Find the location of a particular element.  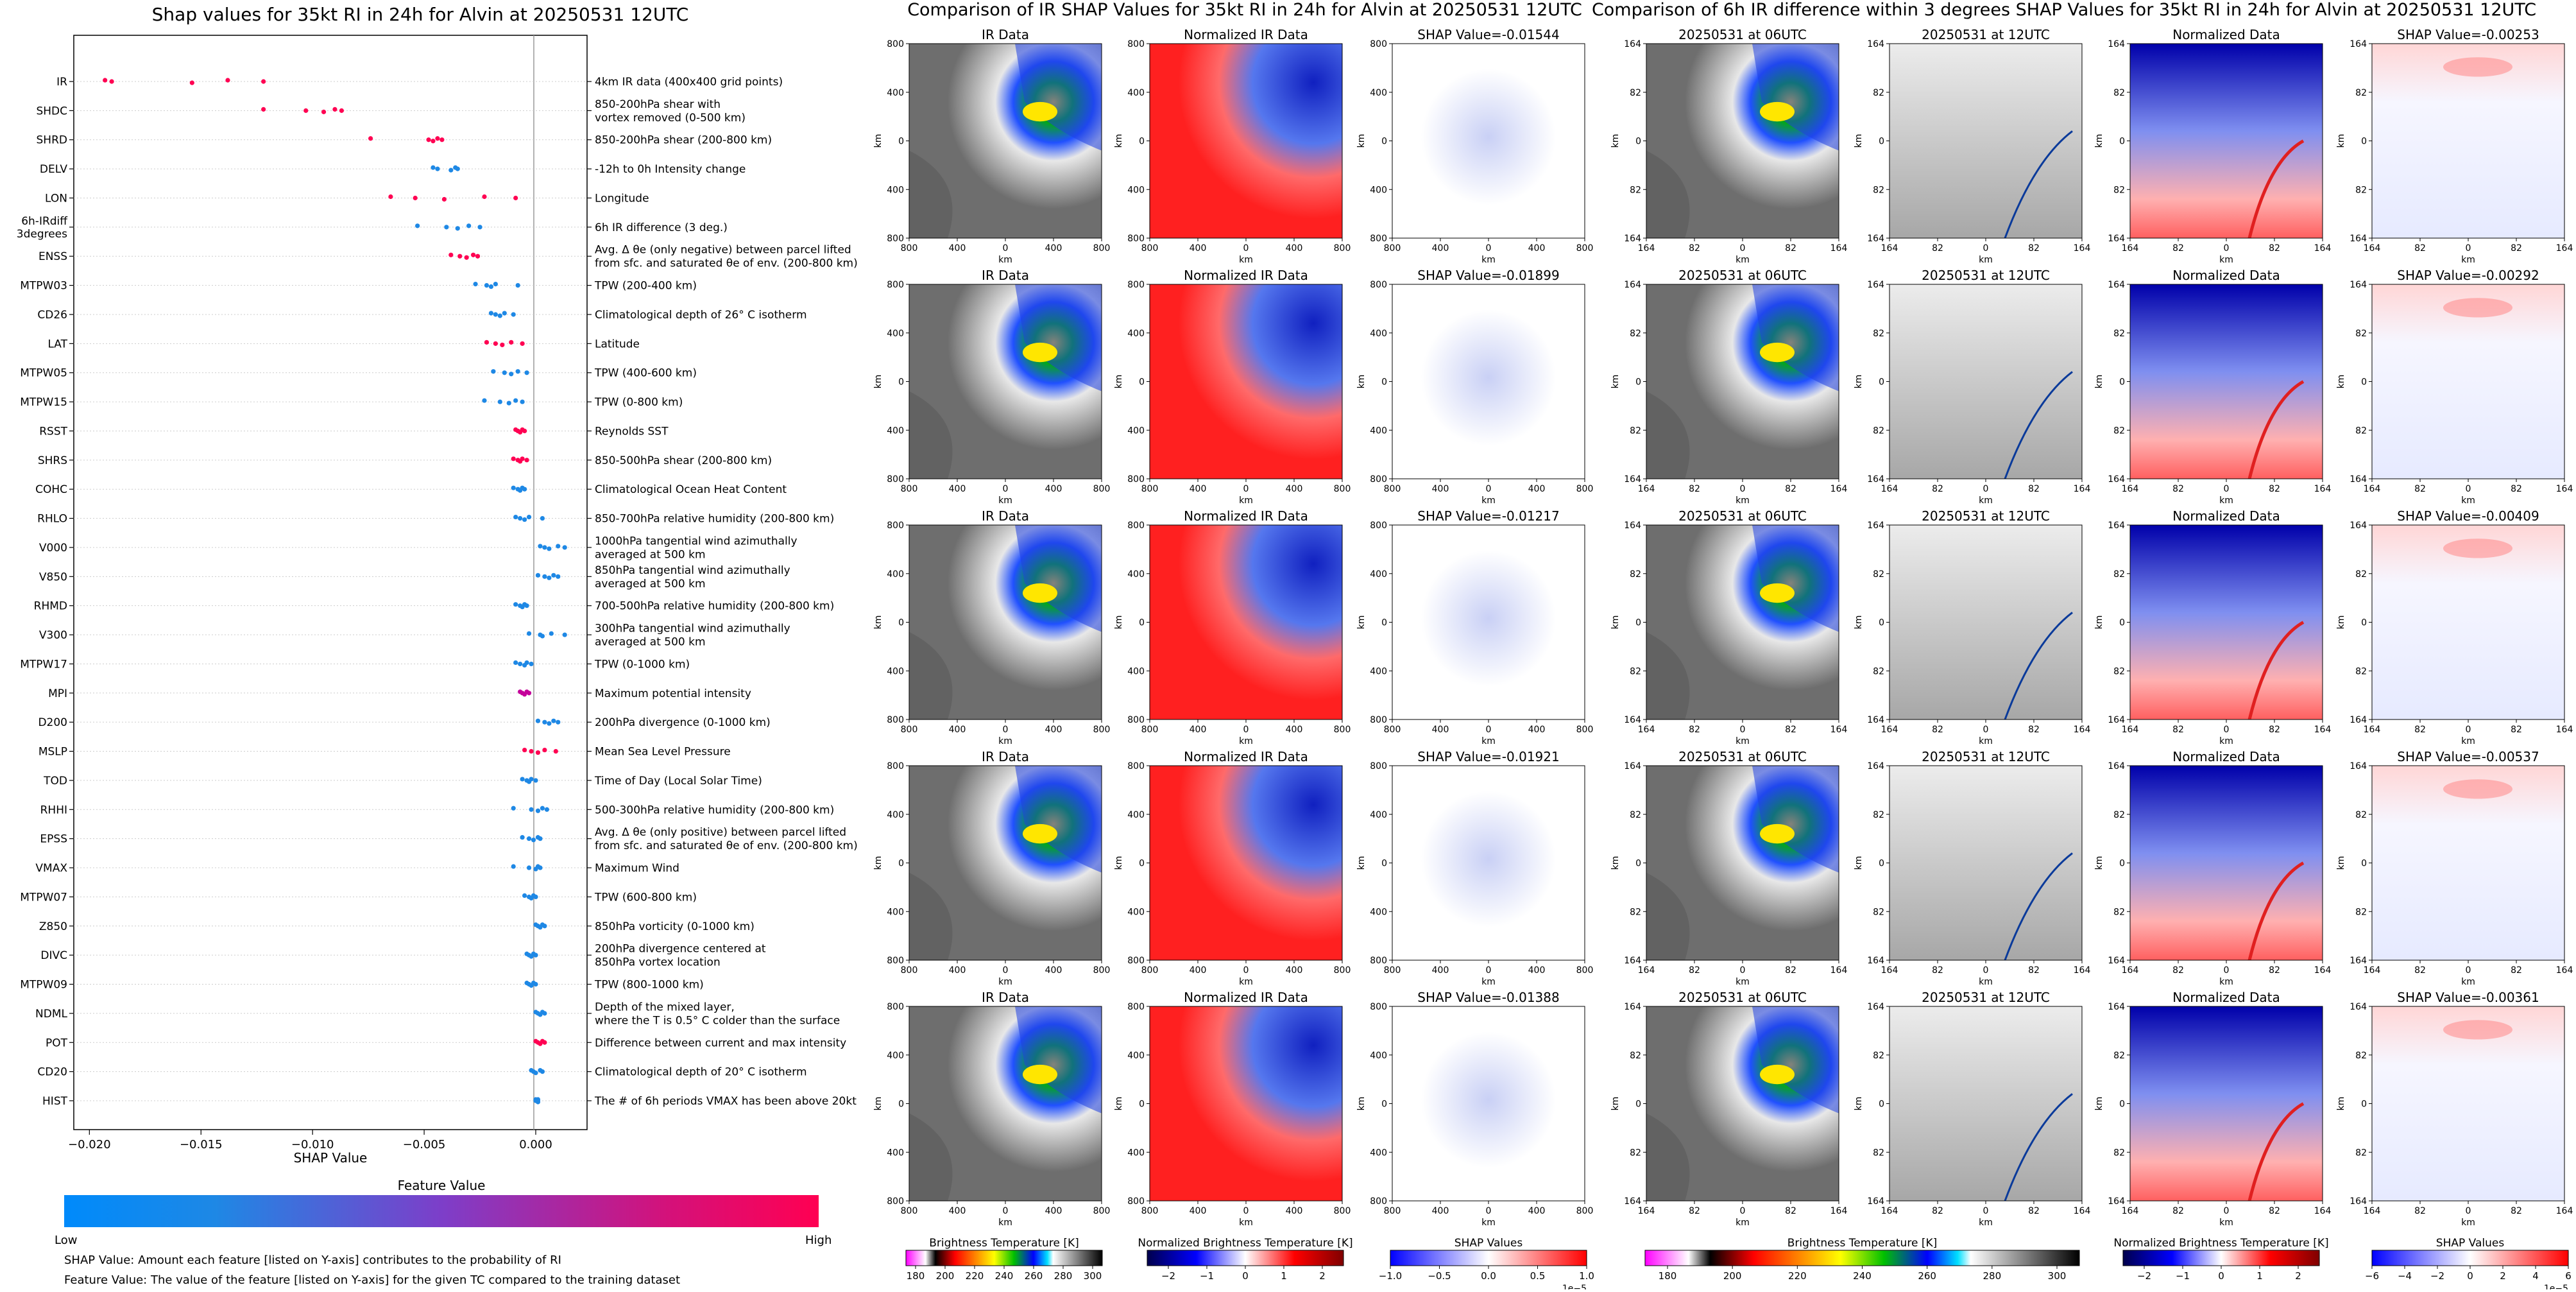

panel-title: SHAP Value=-0.01388 is located at coordinates (1488, 997).